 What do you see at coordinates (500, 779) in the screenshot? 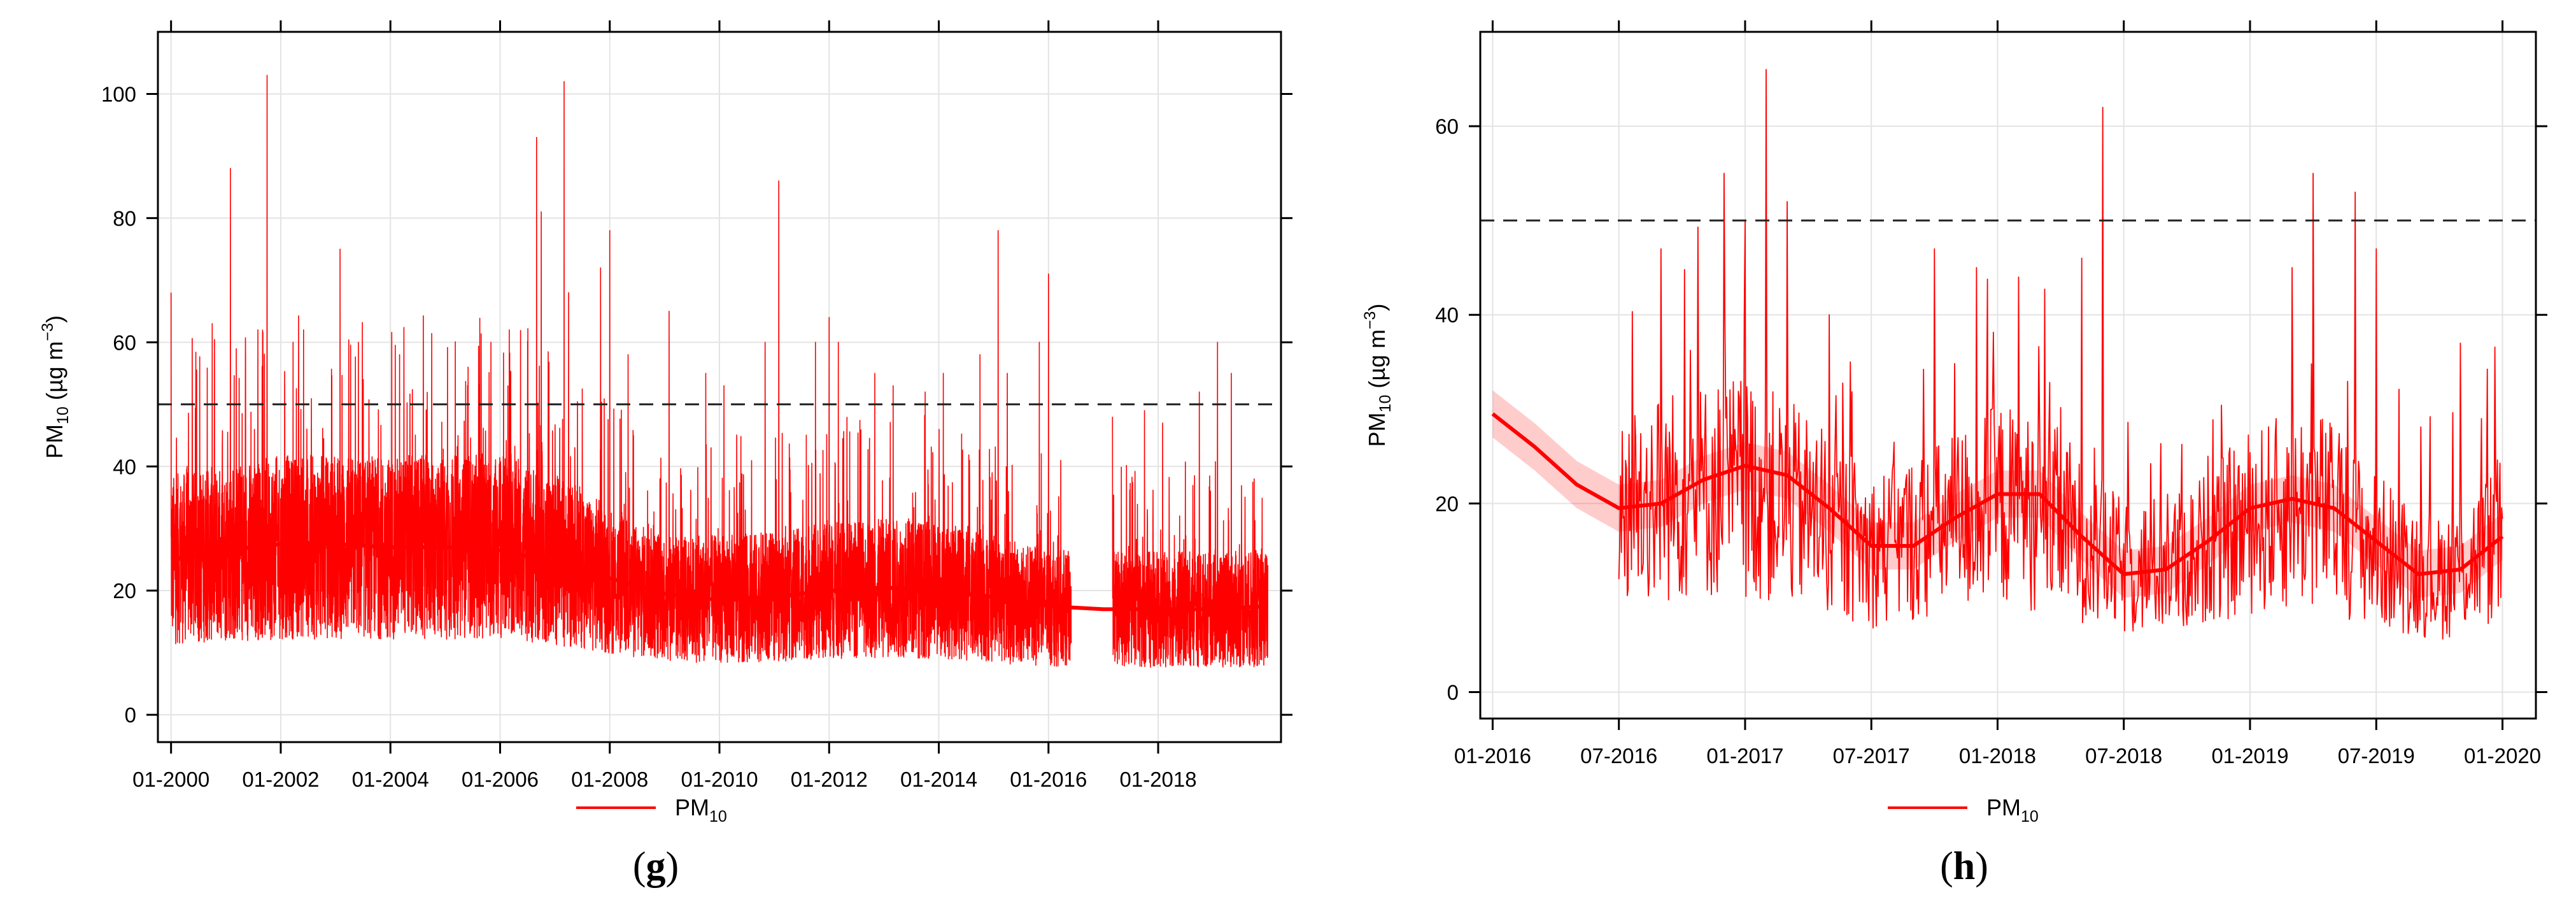
I see `x-tick-label: 01-2006` at bounding box center [500, 779].